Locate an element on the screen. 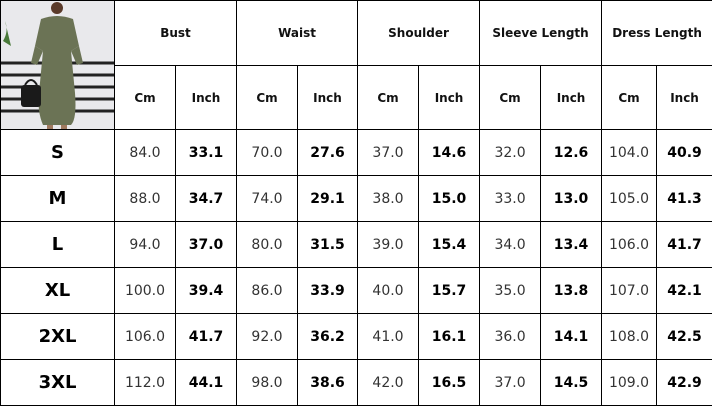 This screenshot has height=406, width=712. size-label: XL is located at coordinates (58, 291).